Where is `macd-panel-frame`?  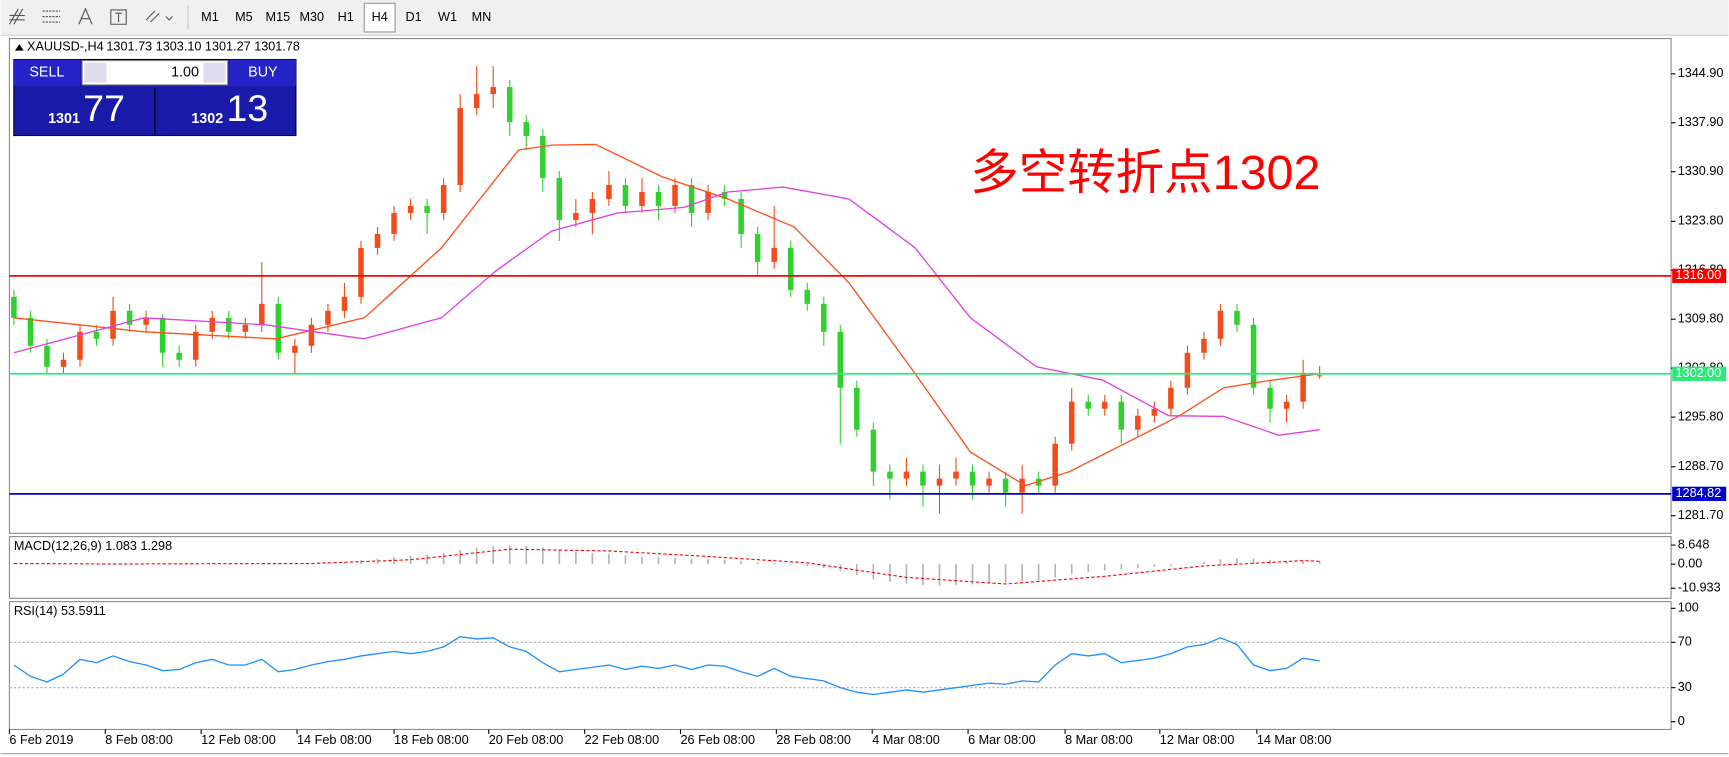
macd-panel-frame is located at coordinates (840, 567).